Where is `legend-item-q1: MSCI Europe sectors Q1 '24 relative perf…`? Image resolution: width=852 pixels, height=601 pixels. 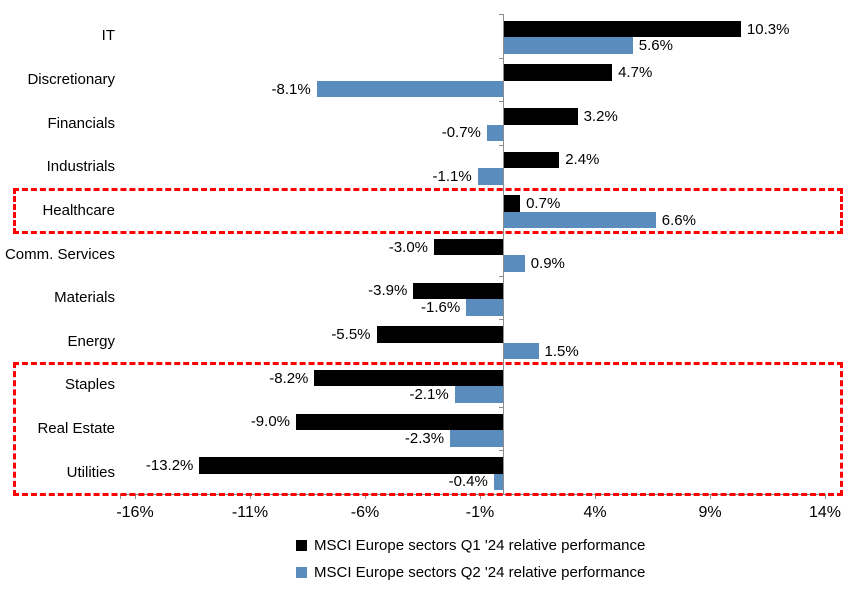 legend-item-q1: MSCI Europe sectors Q1 '24 relative perf… is located at coordinates (470, 545).